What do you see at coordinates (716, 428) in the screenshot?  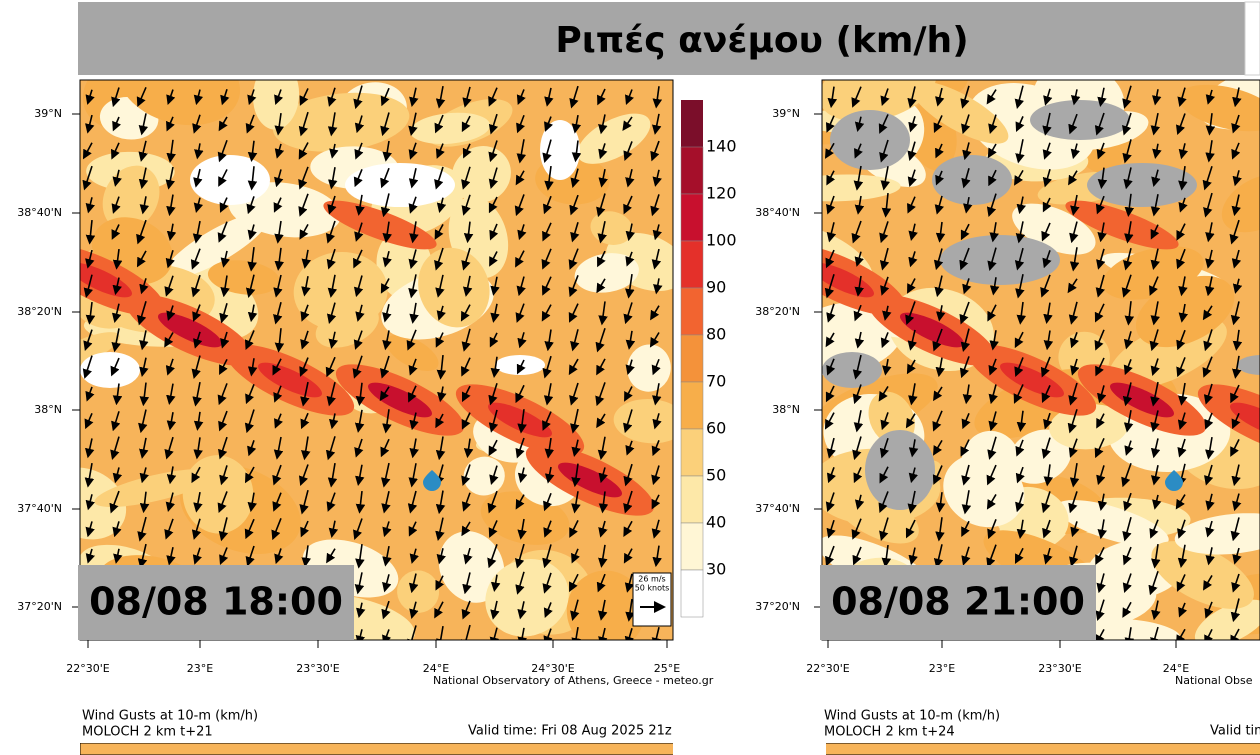 I see `colorbar-label: 60` at bounding box center [716, 428].